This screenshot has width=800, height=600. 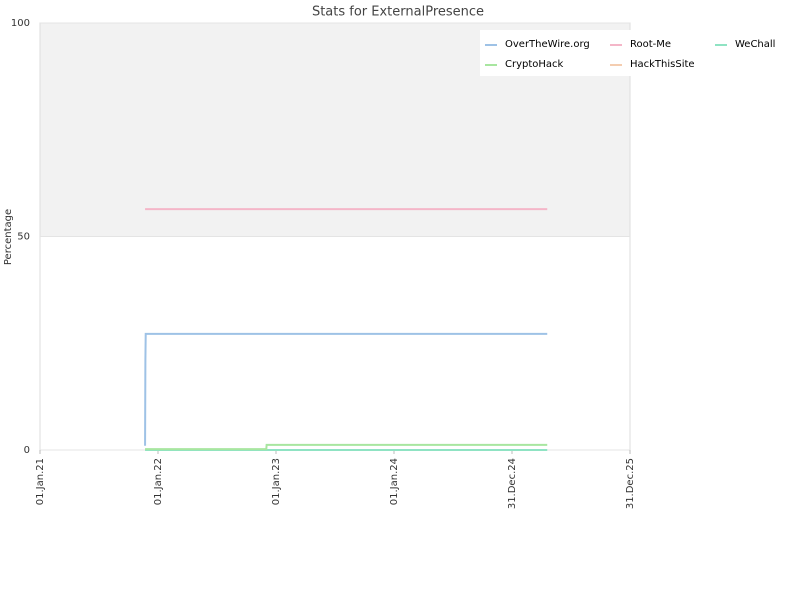 What do you see at coordinates (512, 483) in the screenshot?
I see `x-tick-label: 31.Dec.24` at bounding box center [512, 483].